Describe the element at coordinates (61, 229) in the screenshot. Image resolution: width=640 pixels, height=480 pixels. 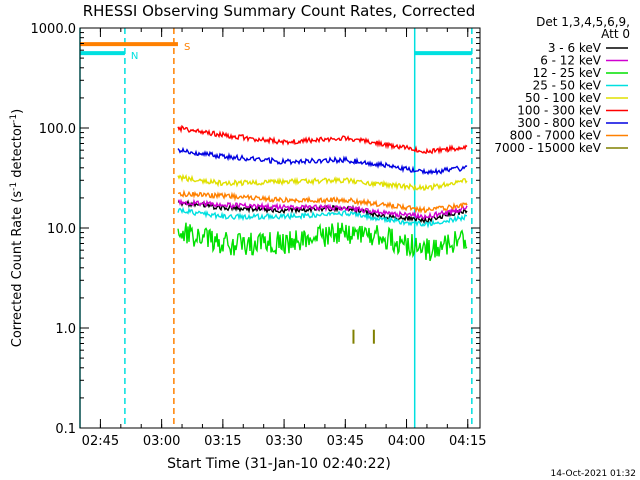
I see `y-tick-label: 10.0` at that location.